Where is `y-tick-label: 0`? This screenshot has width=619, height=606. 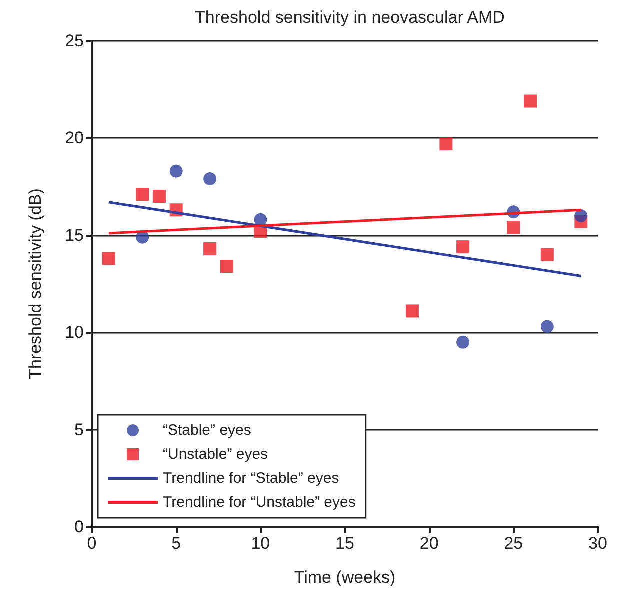
y-tick-label: 0 is located at coordinates (79, 527).